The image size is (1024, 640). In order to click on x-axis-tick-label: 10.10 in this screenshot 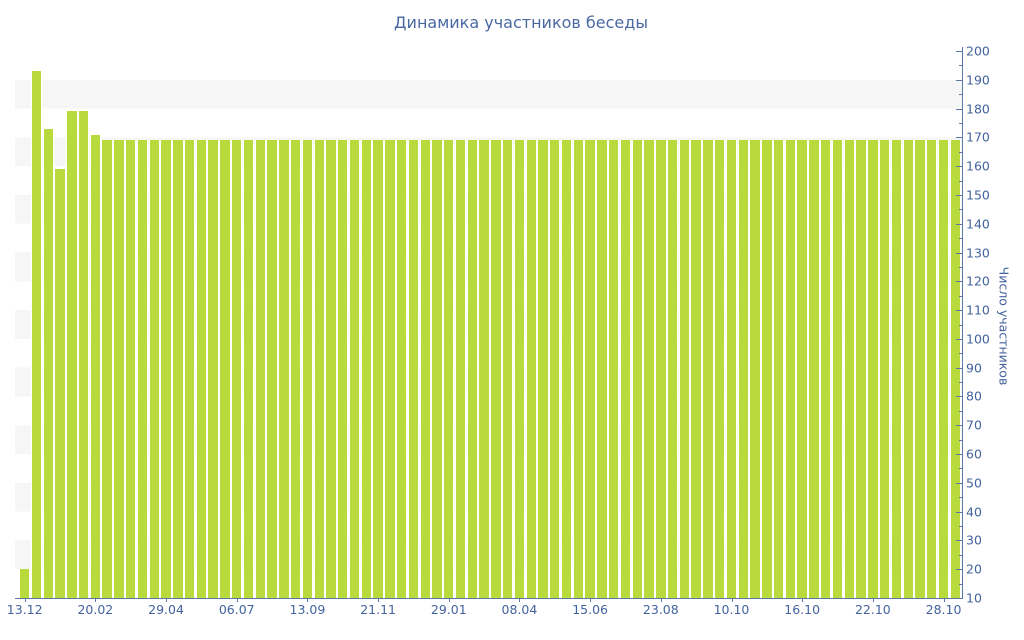, I will do `click(731, 609)`.